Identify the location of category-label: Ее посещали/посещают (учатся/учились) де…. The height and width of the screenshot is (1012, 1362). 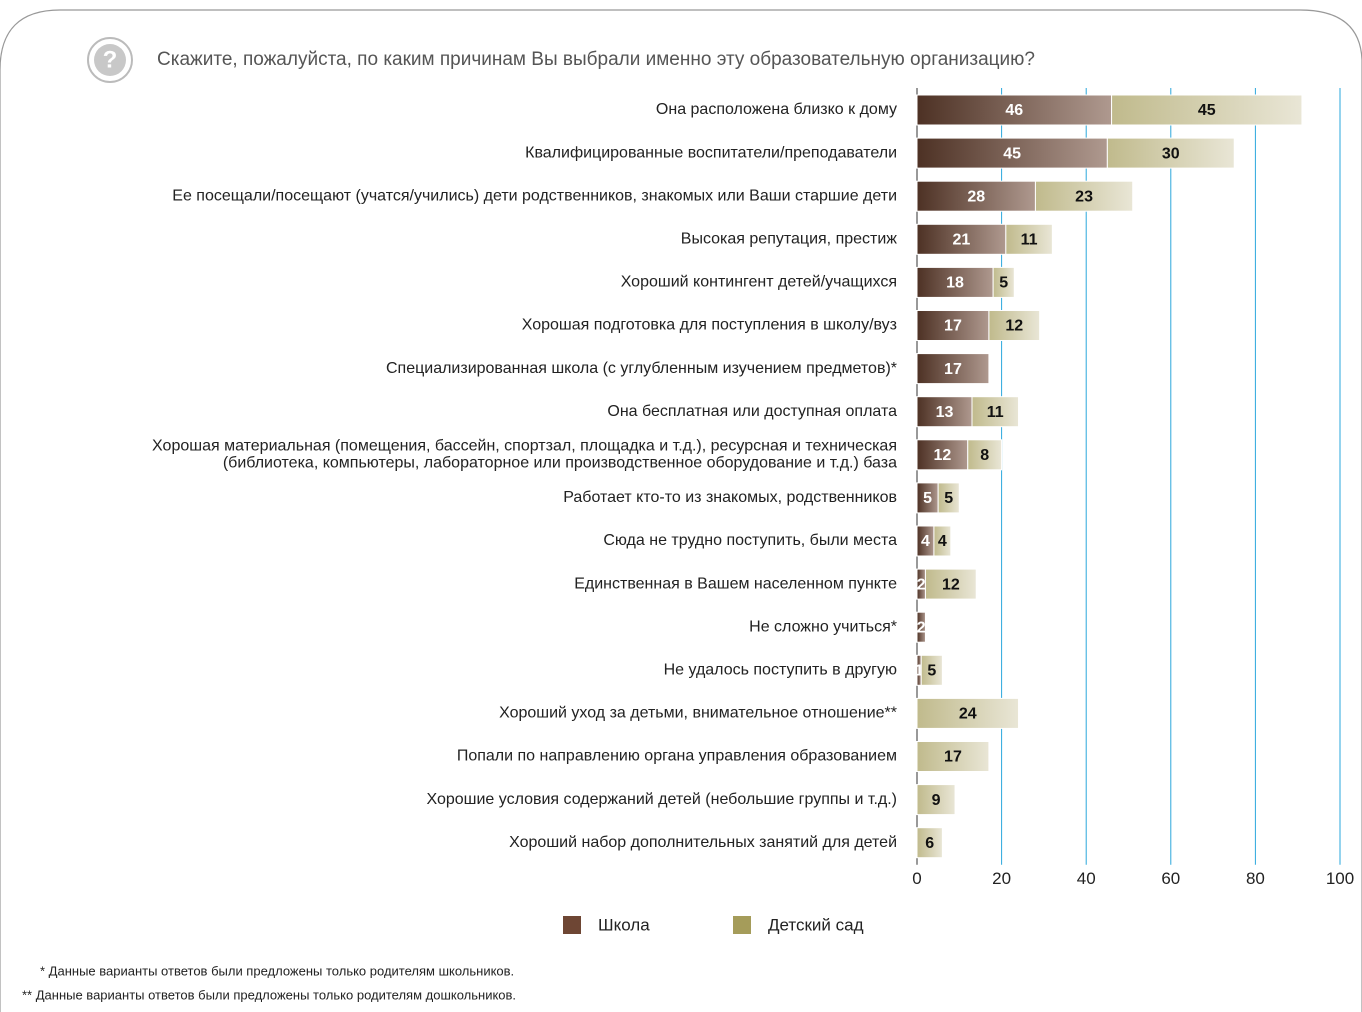
(534, 195).